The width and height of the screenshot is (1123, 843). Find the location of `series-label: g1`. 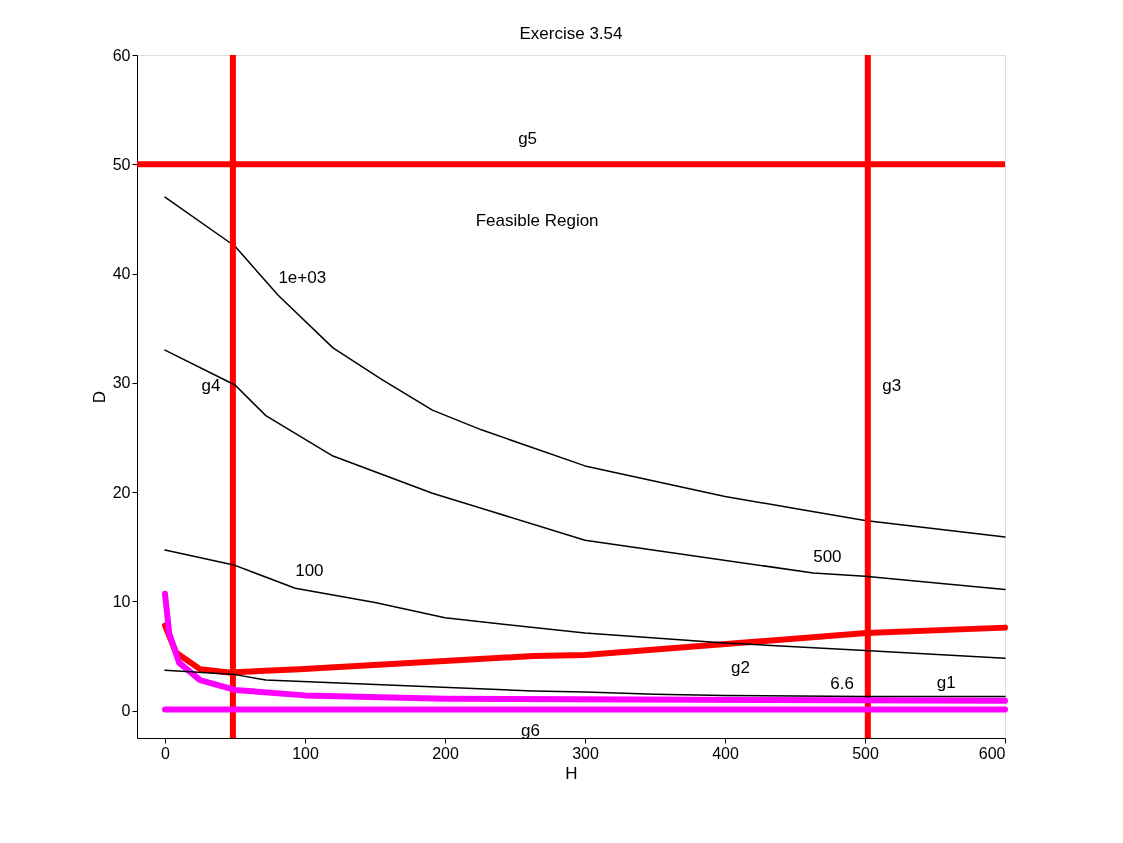

series-label: g1 is located at coordinates (946, 682).